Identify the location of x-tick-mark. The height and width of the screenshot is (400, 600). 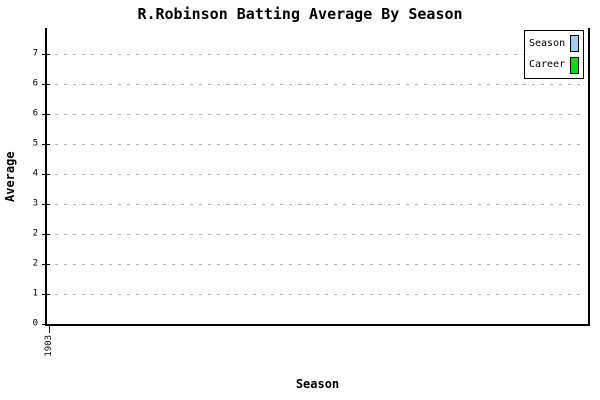
(49, 329).